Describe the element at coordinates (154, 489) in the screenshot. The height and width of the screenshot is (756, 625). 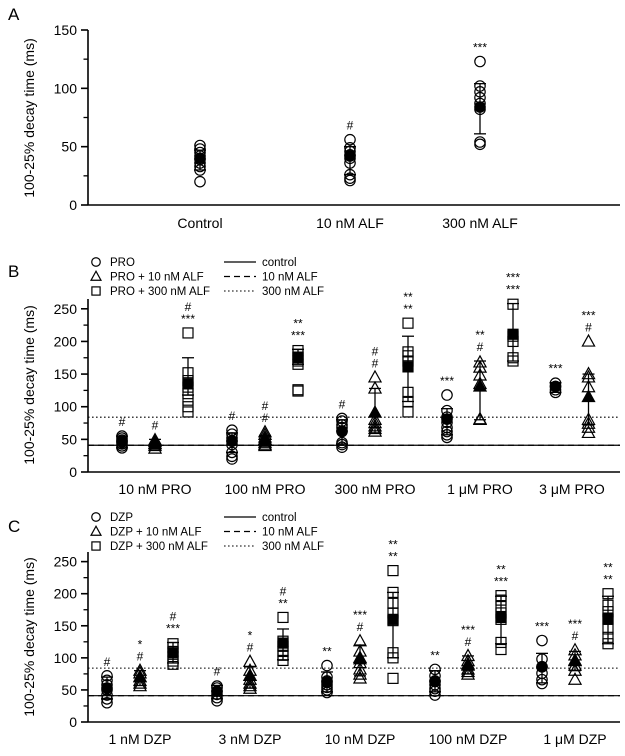
I see `category-label: 10 nM PRO` at that location.